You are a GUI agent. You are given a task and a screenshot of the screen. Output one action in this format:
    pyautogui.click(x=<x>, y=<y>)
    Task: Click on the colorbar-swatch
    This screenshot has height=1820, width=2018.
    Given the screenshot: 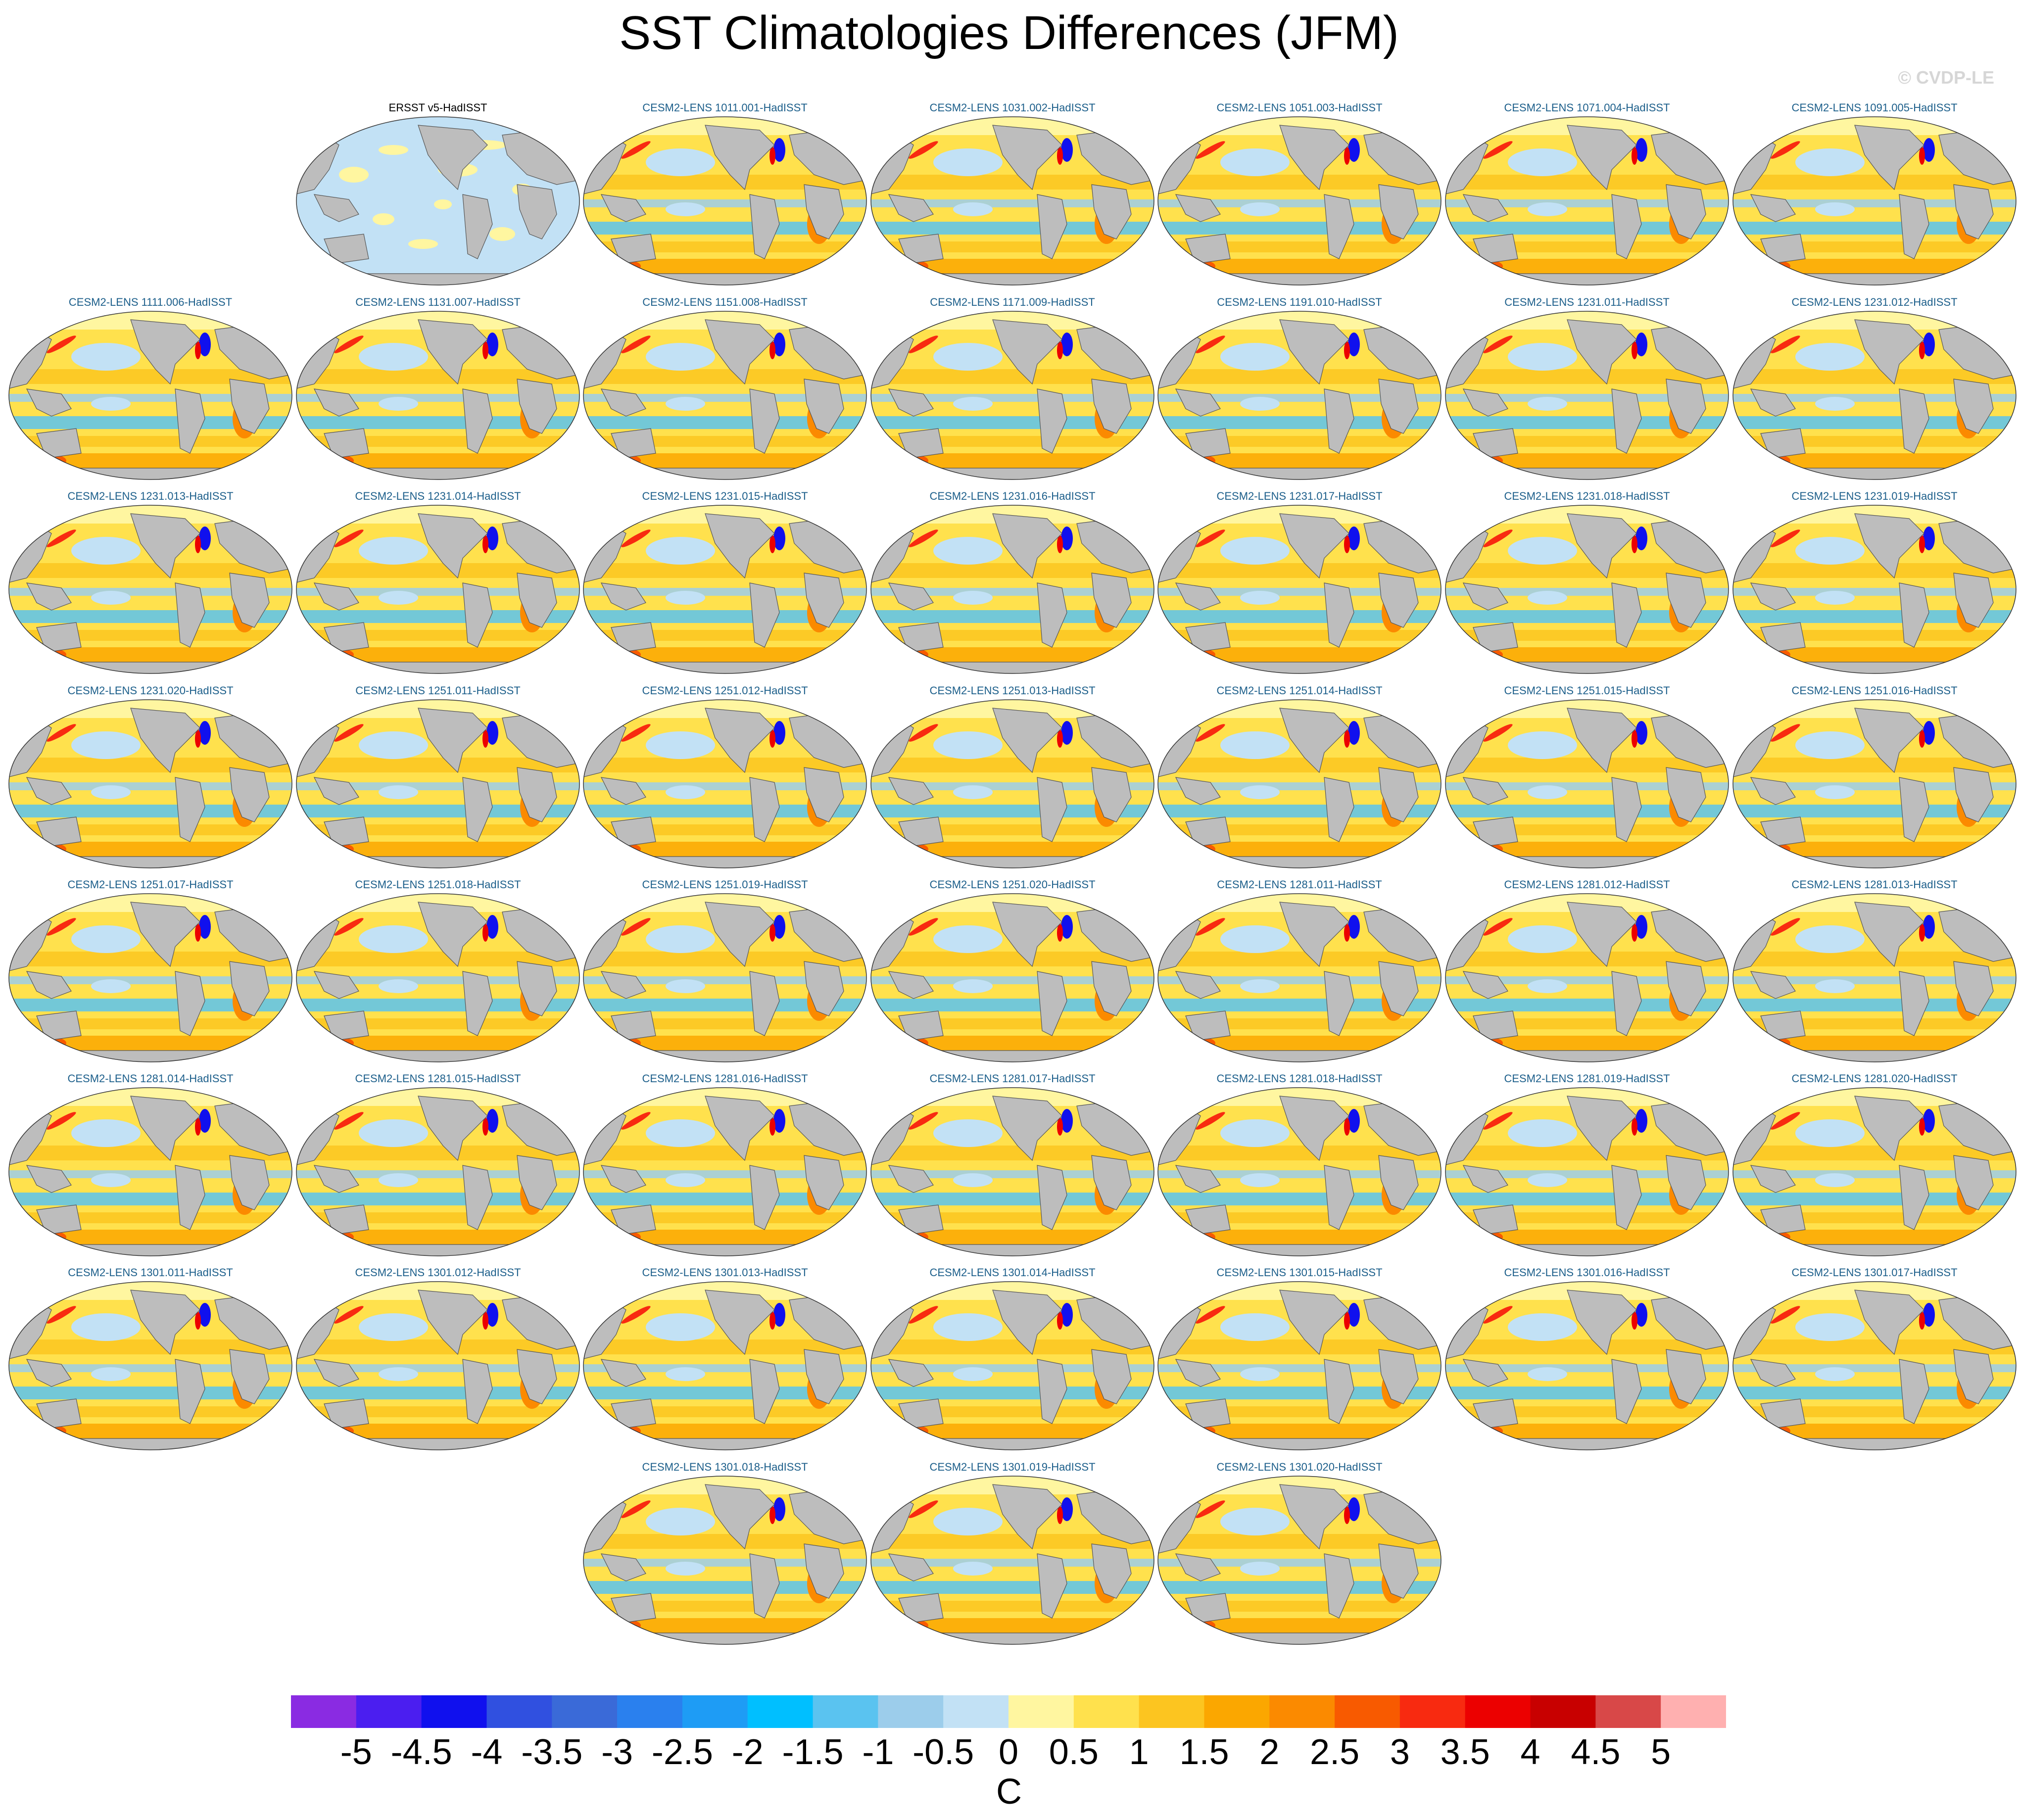 What is the action you would take?
    pyautogui.click(x=1498, y=1711)
    